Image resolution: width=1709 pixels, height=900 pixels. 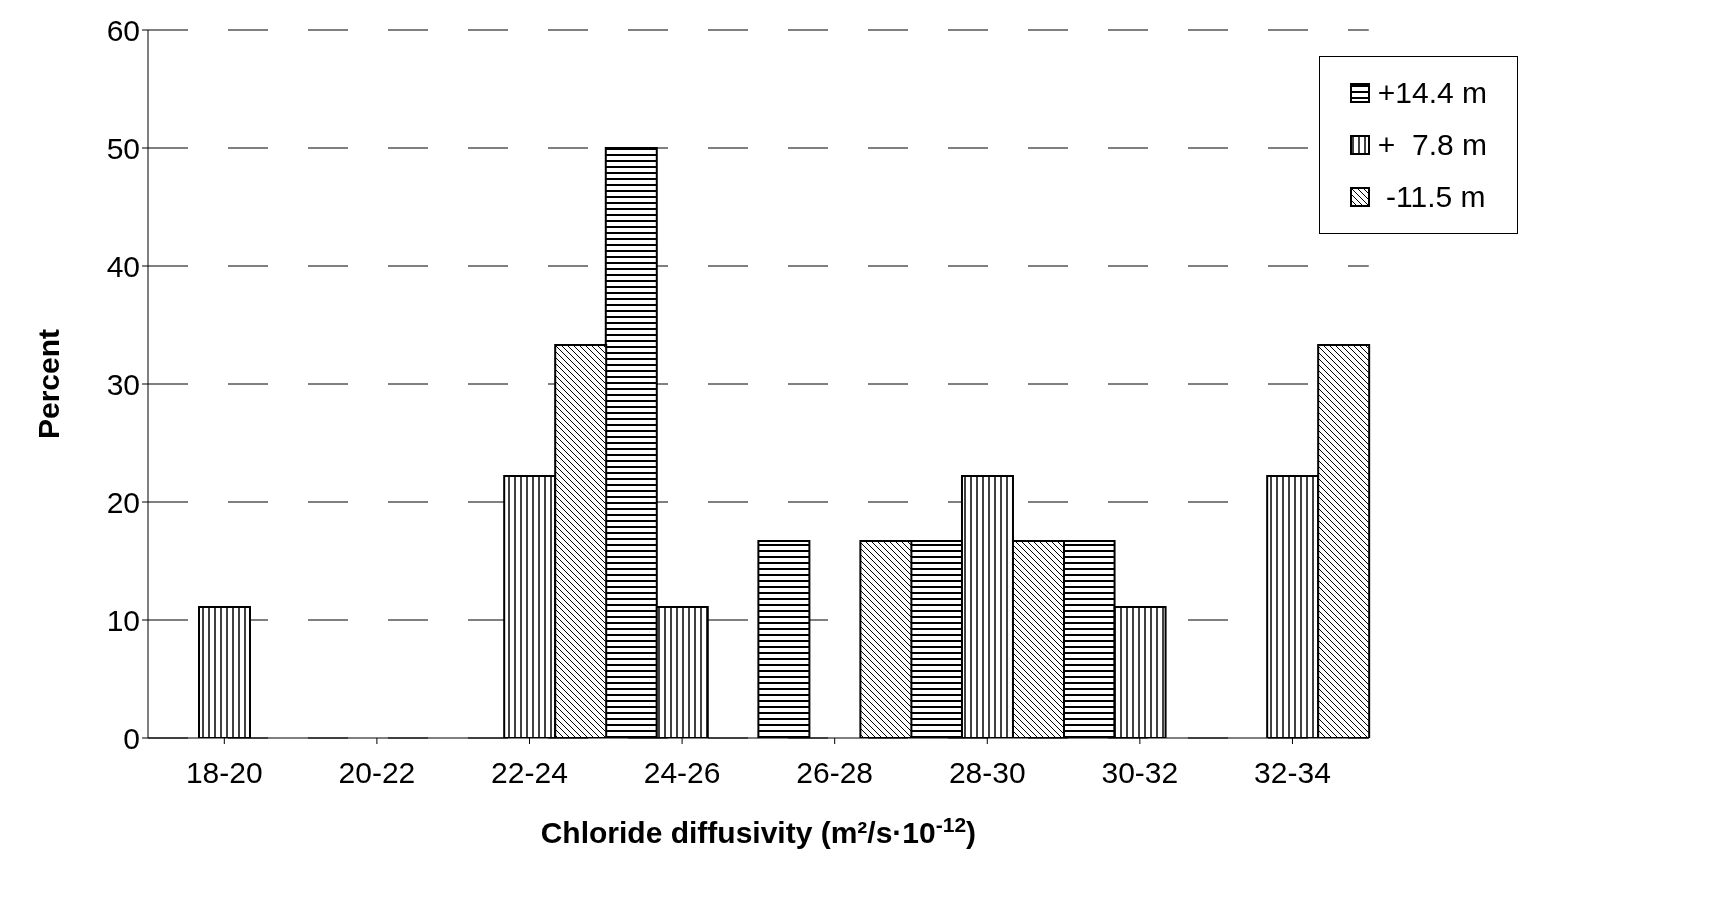 I want to click on y-tick-label: 10, so click(x=123, y=620).